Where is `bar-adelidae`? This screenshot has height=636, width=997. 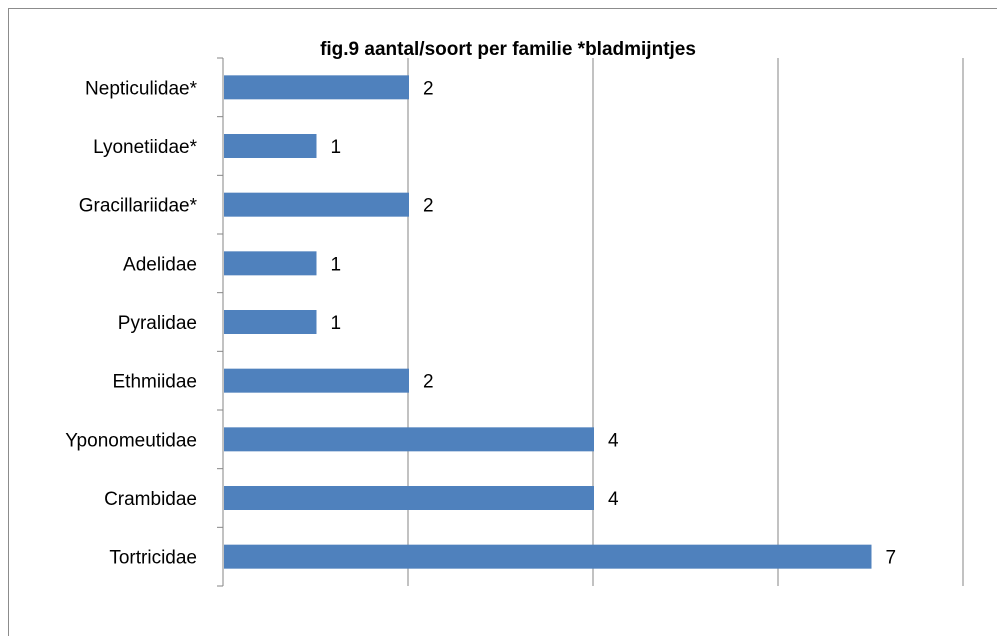 bar-adelidae is located at coordinates (270, 263).